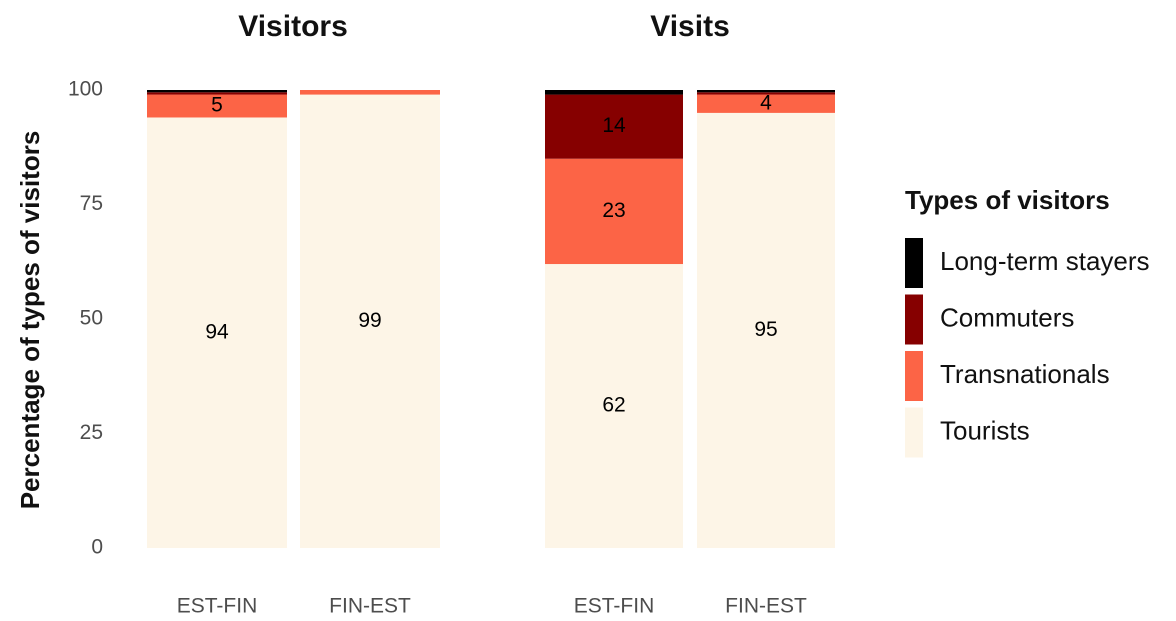 The height and width of the screenshot is (621, 1176). What do you see at coordinates (97, 547) in the screenshot?
I see `y-tick-label: 0` at bounding box center [97, 547].